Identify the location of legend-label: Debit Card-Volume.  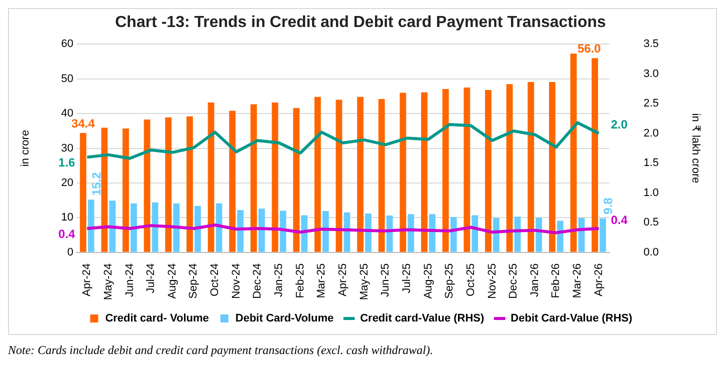
(284, 318).